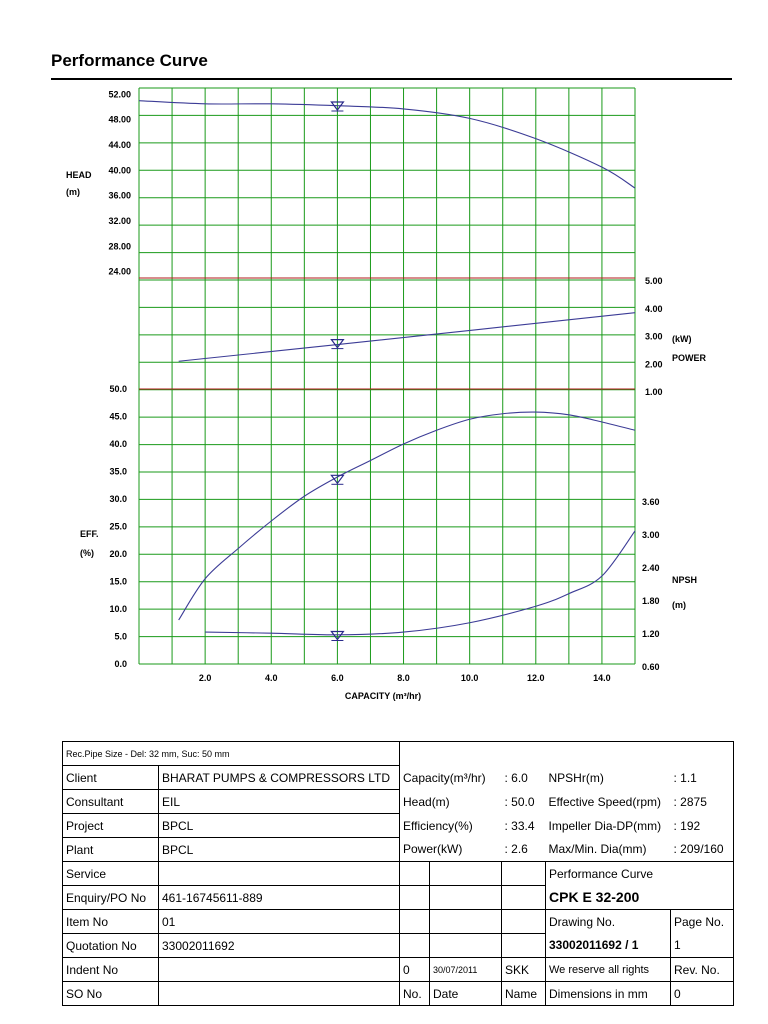  Describe the element at coordinates (119, 94) in the screenshot. I see `head-tick-label: 52.00` at that location.